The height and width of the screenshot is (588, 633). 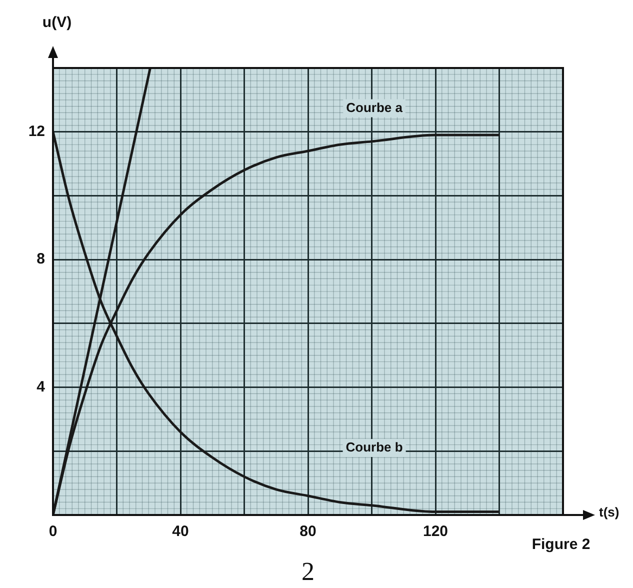 I want to click on y-axis-title: u(V), so click(x=57, y=23).